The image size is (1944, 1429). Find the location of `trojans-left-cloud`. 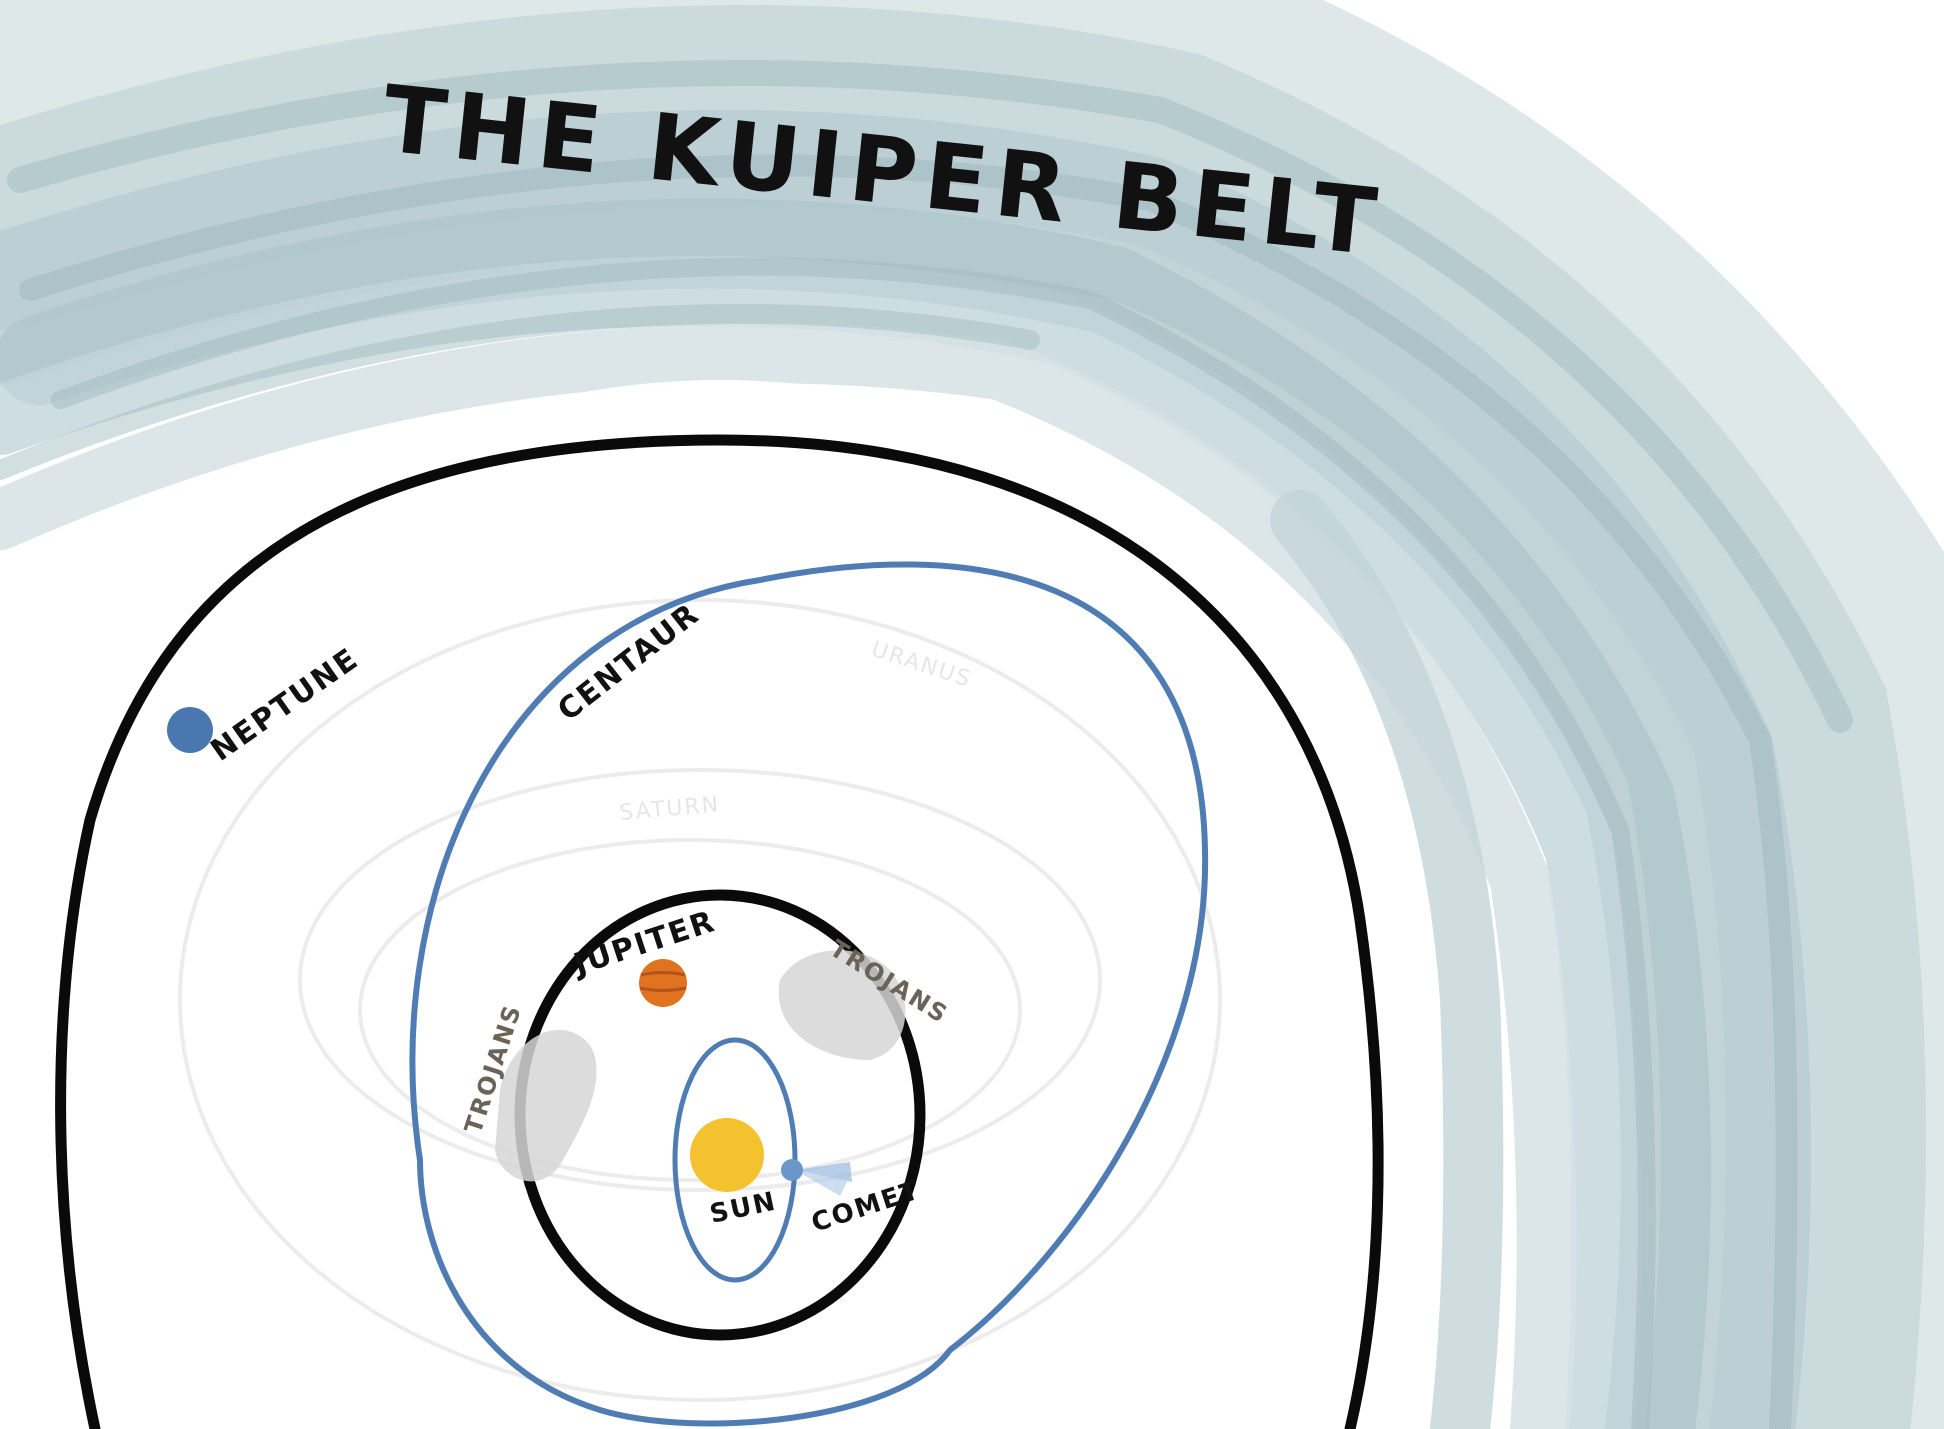

trojans-left-cloud is located at coordinates (546, 1105).